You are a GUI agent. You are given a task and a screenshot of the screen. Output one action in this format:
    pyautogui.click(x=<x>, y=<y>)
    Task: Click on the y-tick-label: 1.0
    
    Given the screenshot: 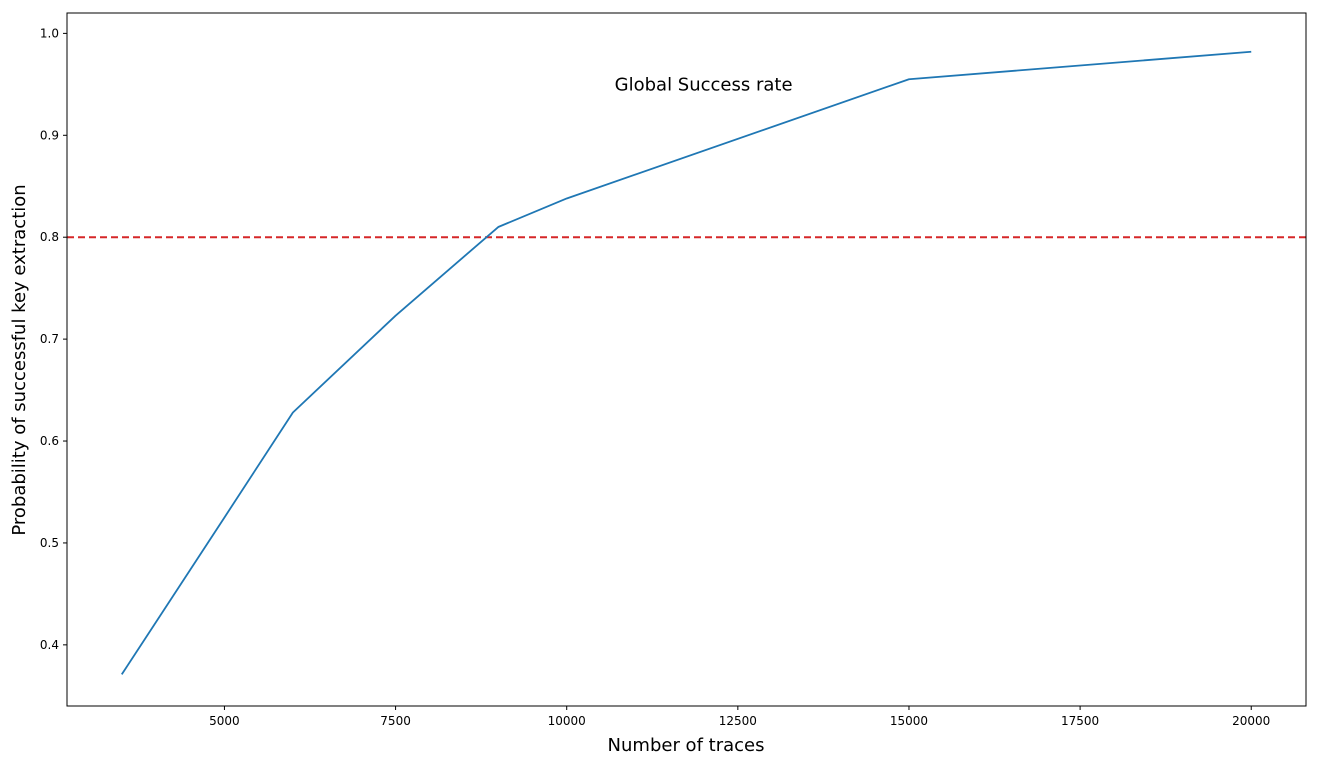 What is the action you would take?
    pyautogui.click(x=49, y=33)
    